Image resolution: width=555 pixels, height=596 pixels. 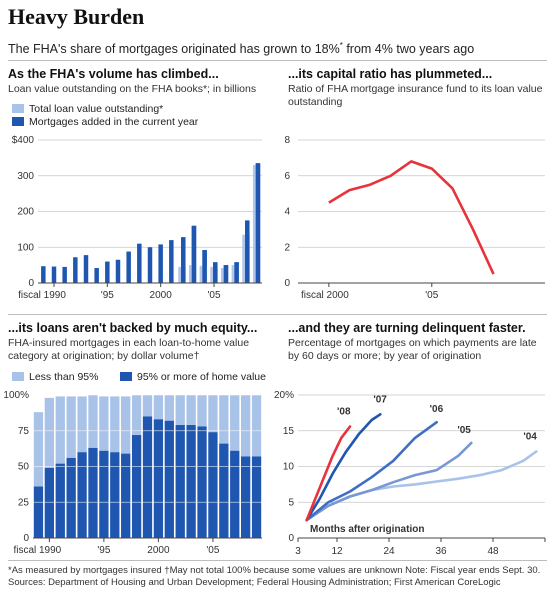 What do you see at coordinates (289, 431) in the screenshot?
I see `y-tick-label: 15` at bounding box center [289, 431].